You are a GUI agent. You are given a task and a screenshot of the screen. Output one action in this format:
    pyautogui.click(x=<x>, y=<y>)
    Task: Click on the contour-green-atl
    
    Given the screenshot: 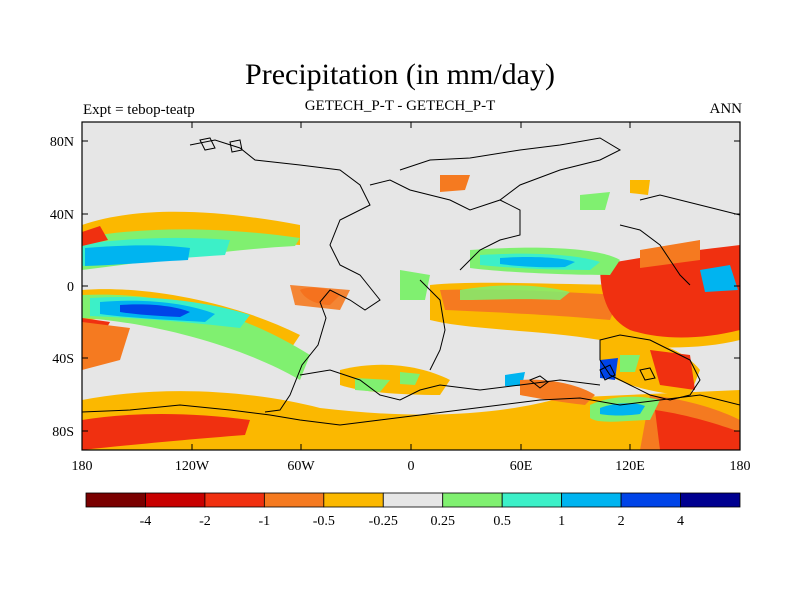 What is the action you would take?
    pyautogui.click(x=415, y=285)
    